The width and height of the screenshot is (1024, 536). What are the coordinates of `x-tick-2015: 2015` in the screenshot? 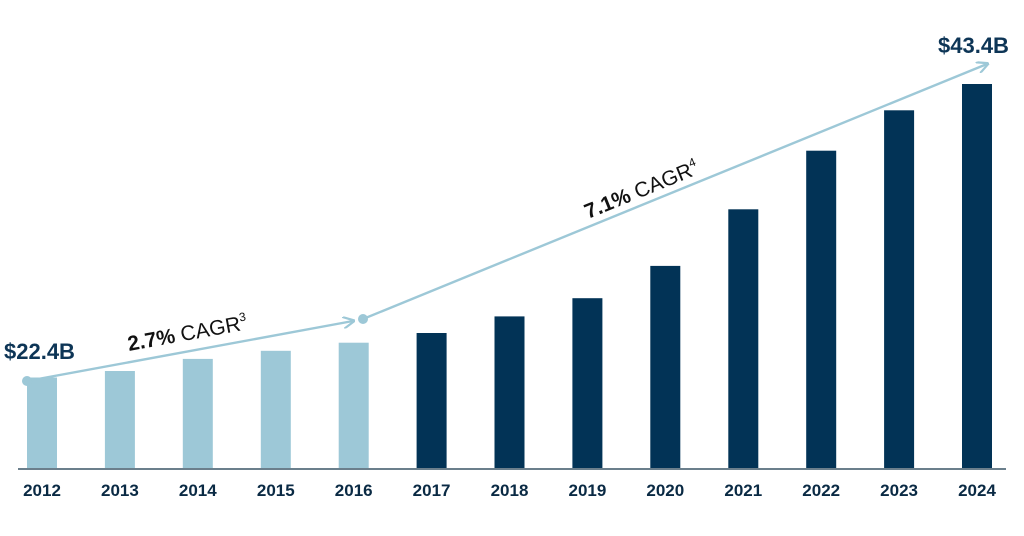 It's located at (276, 490).